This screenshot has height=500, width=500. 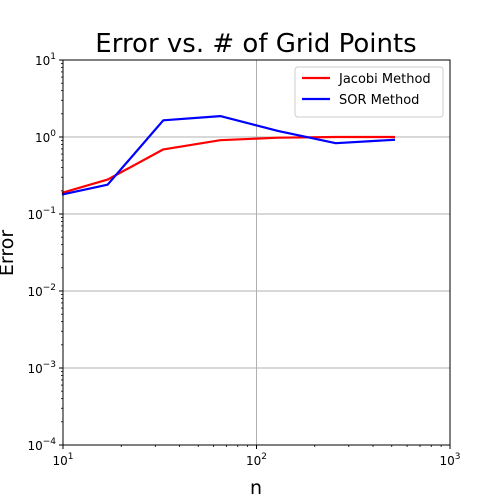 I want to click on x-tick-label: 10², so click(x=256, y=460).